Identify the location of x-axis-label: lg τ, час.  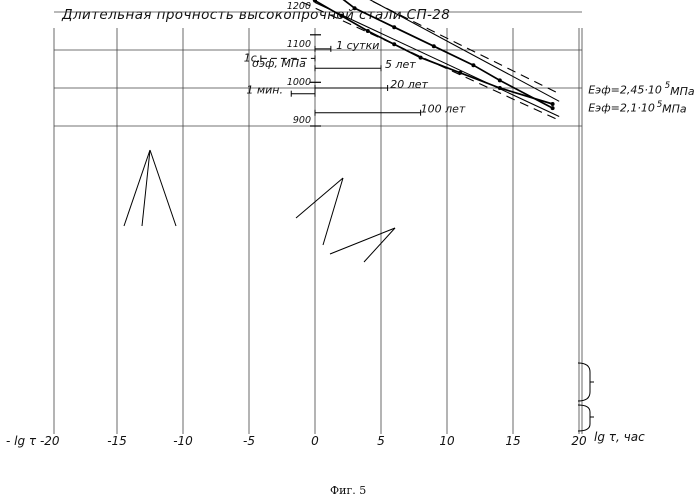
(619, 437).